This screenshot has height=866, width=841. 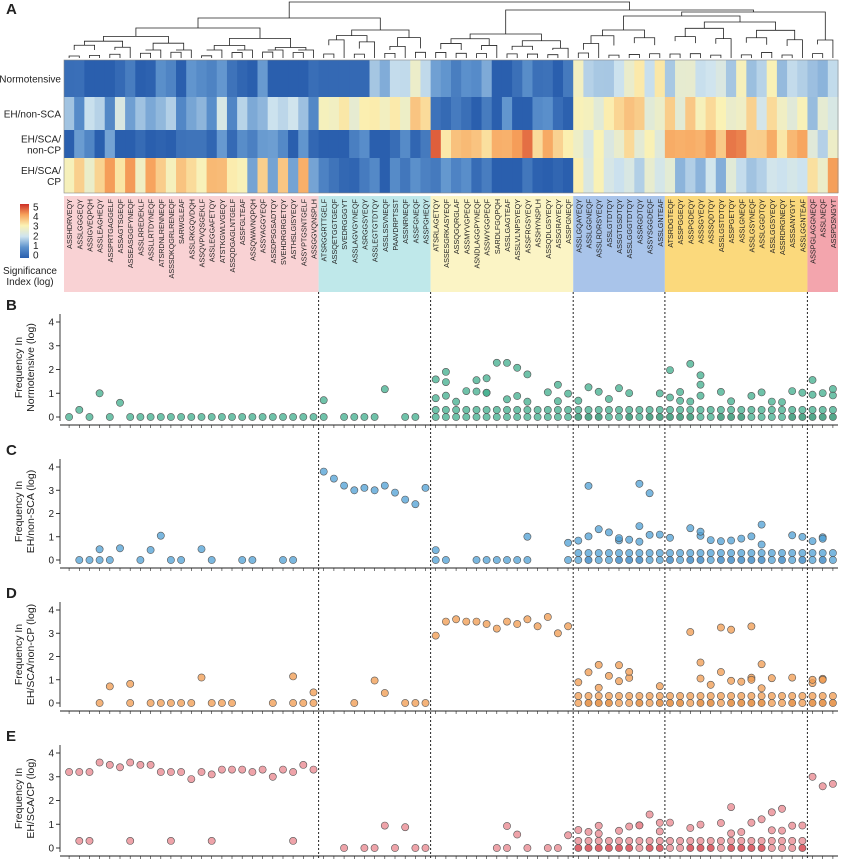 What do you see at coordinates (507, 224) in the screenshot?
I see `sequence-label: ASSLGAGTEAF` at bounding box center [507, 224].